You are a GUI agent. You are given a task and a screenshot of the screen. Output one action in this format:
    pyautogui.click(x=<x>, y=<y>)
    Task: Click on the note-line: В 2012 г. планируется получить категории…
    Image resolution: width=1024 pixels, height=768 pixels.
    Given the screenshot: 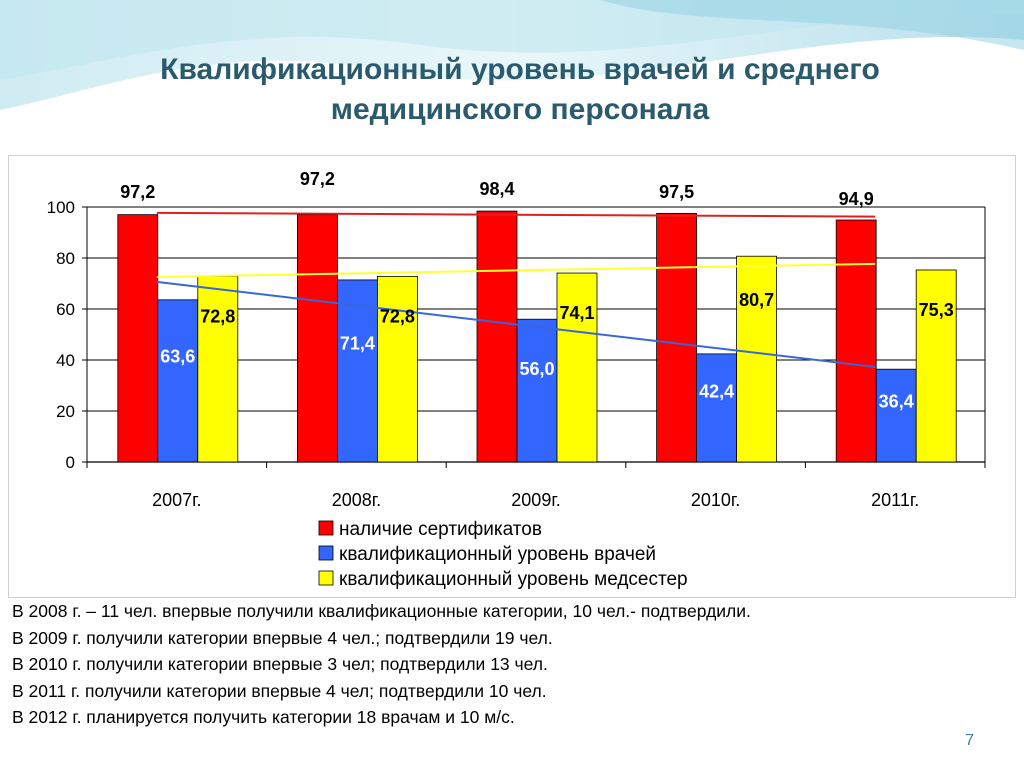 What is the action you would take?
    pyautogui.click(x=263, y=717)
    